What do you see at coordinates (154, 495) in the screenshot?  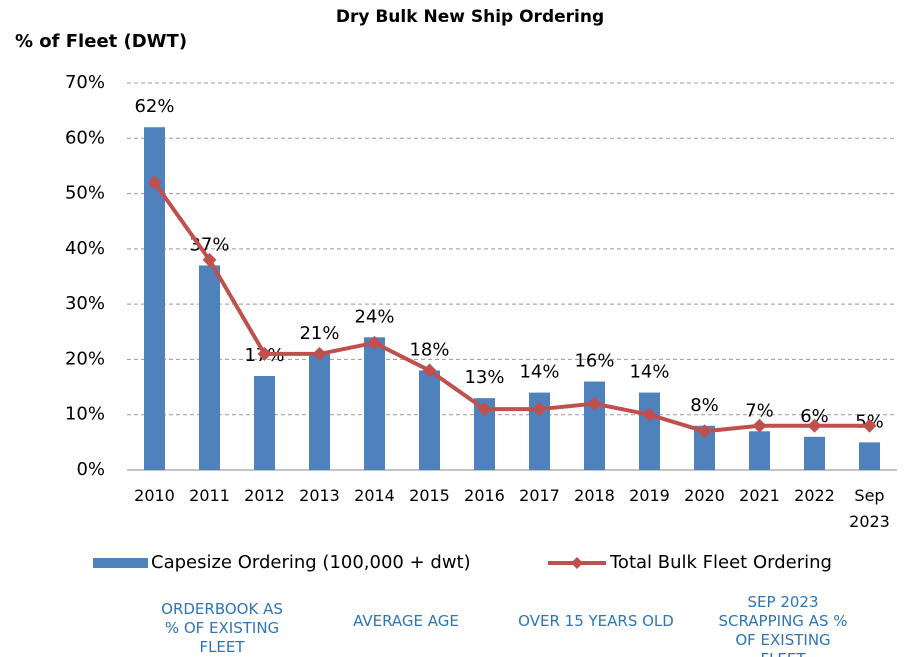 I see `x-tick-label: 2010` at bounding box center [154, 495].